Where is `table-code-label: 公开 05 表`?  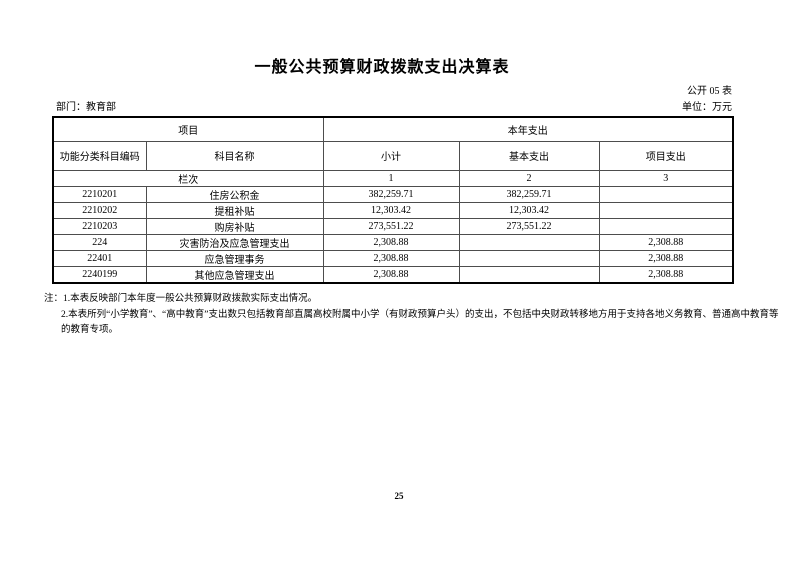
table-code-label: 公开 05 表 is located at coordinates (709, 91).